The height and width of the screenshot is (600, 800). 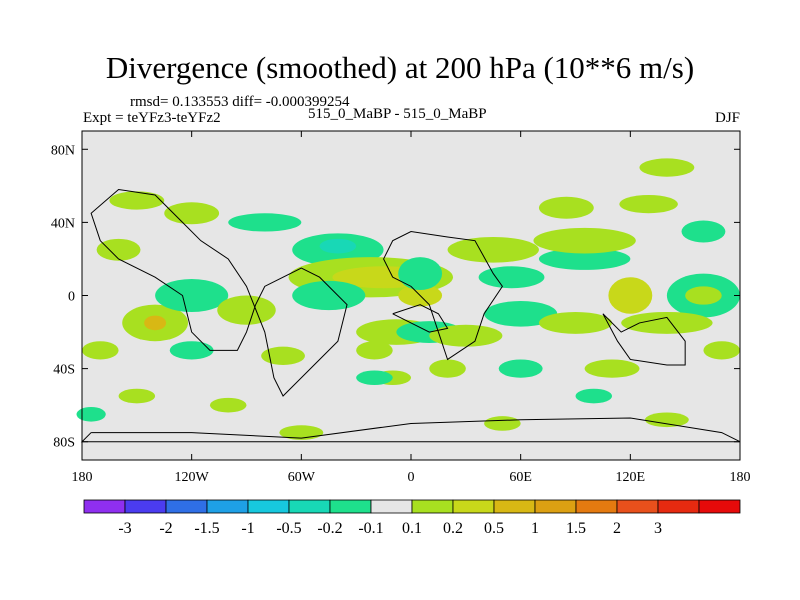 I want to click on colorbar-label: 3, so click(x=658, y=528).